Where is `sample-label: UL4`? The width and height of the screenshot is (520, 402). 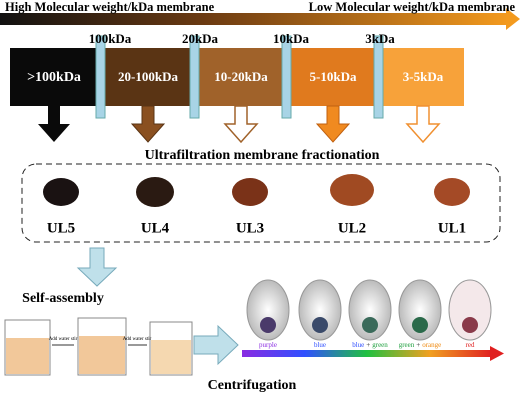
sample-label: UL4 is located at coordinates (155, 228).